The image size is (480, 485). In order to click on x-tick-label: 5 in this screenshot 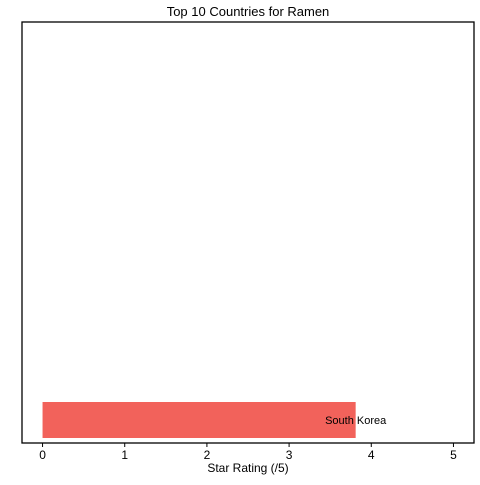, I will do `click(453, 455)`.